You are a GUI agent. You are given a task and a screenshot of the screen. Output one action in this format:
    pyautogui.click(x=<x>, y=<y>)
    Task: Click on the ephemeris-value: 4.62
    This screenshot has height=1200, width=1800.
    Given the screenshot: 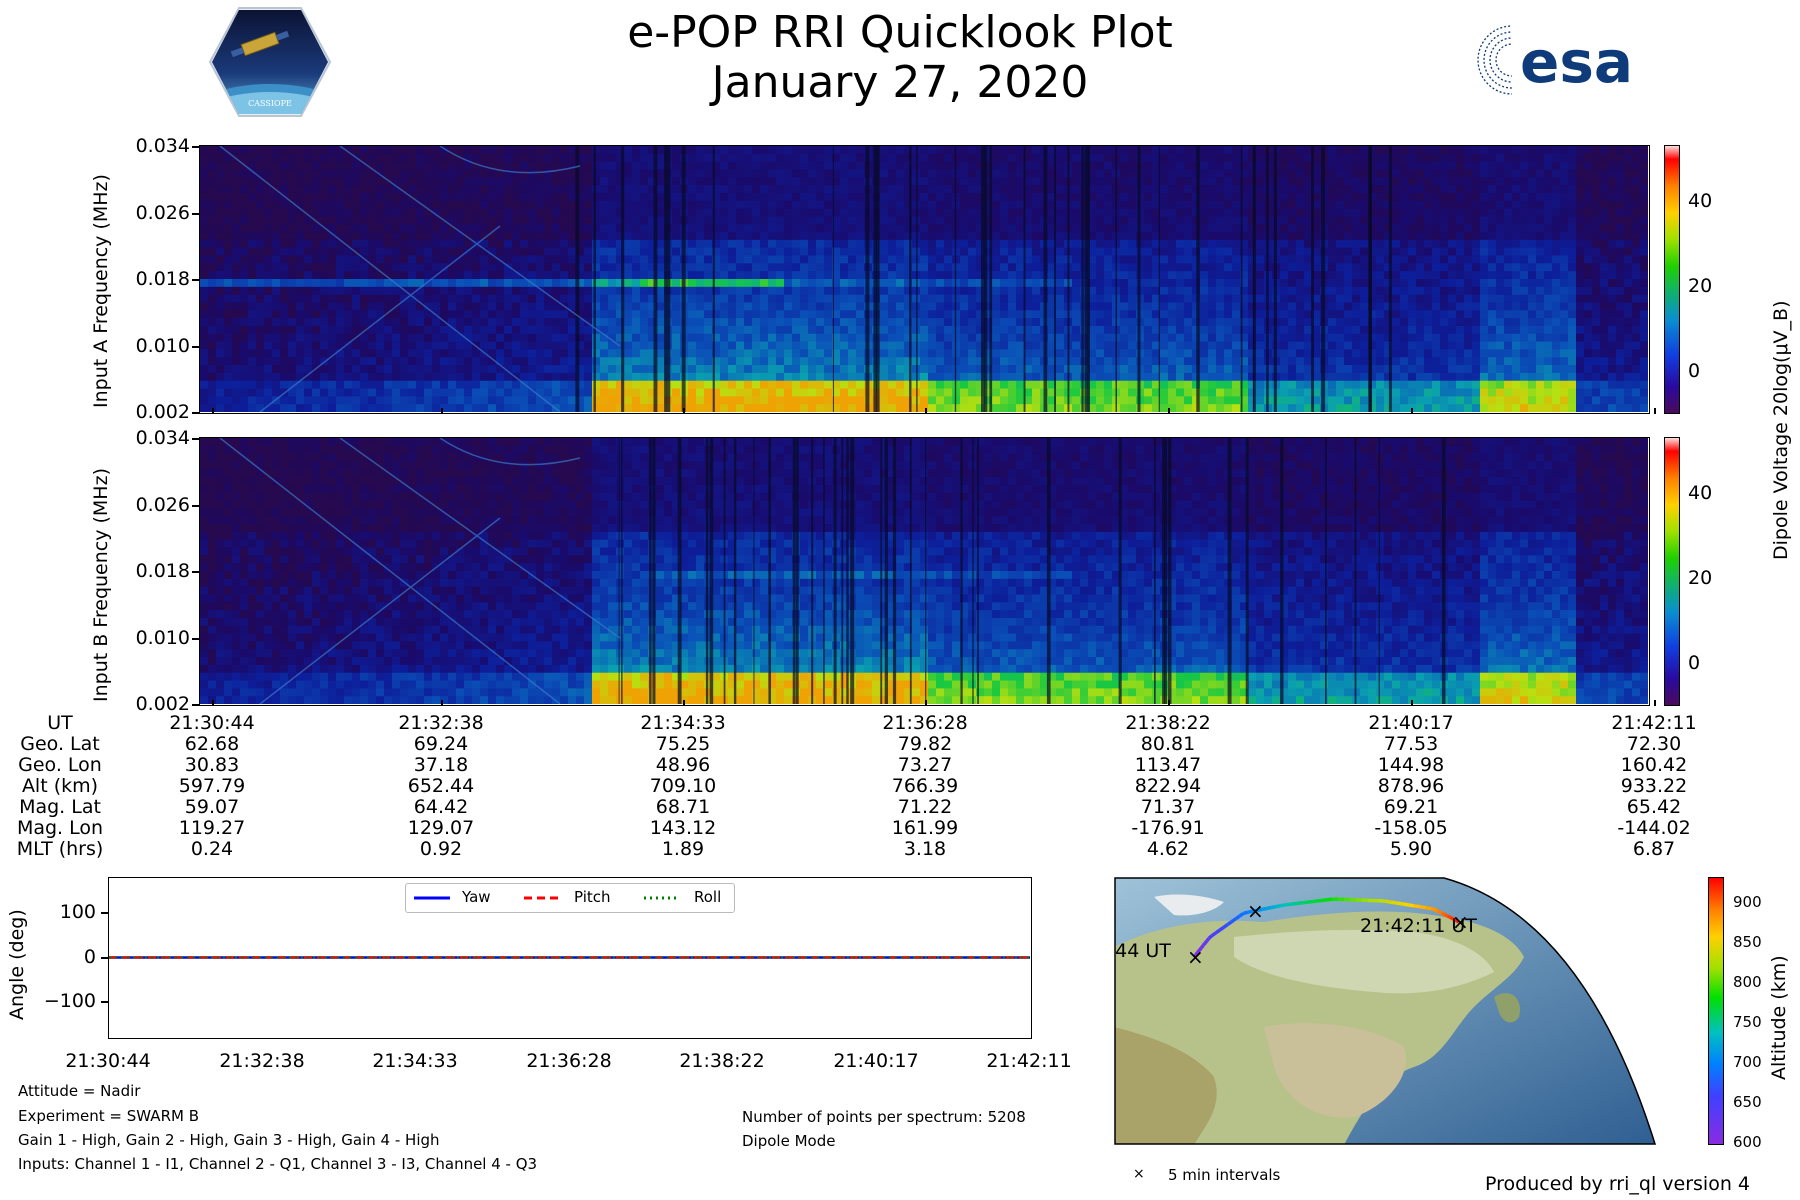 What is the action you would take?
    pyautogui.click(x=1168, y=849)
    